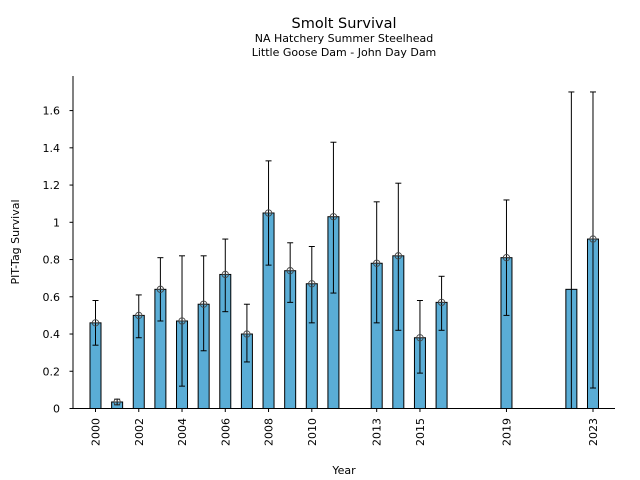 The width and height of the screenshot is (640, 480). Describe the element at coordinates (269, 432) in the screenshot. I see `x-tick-label: 2008` at that location.